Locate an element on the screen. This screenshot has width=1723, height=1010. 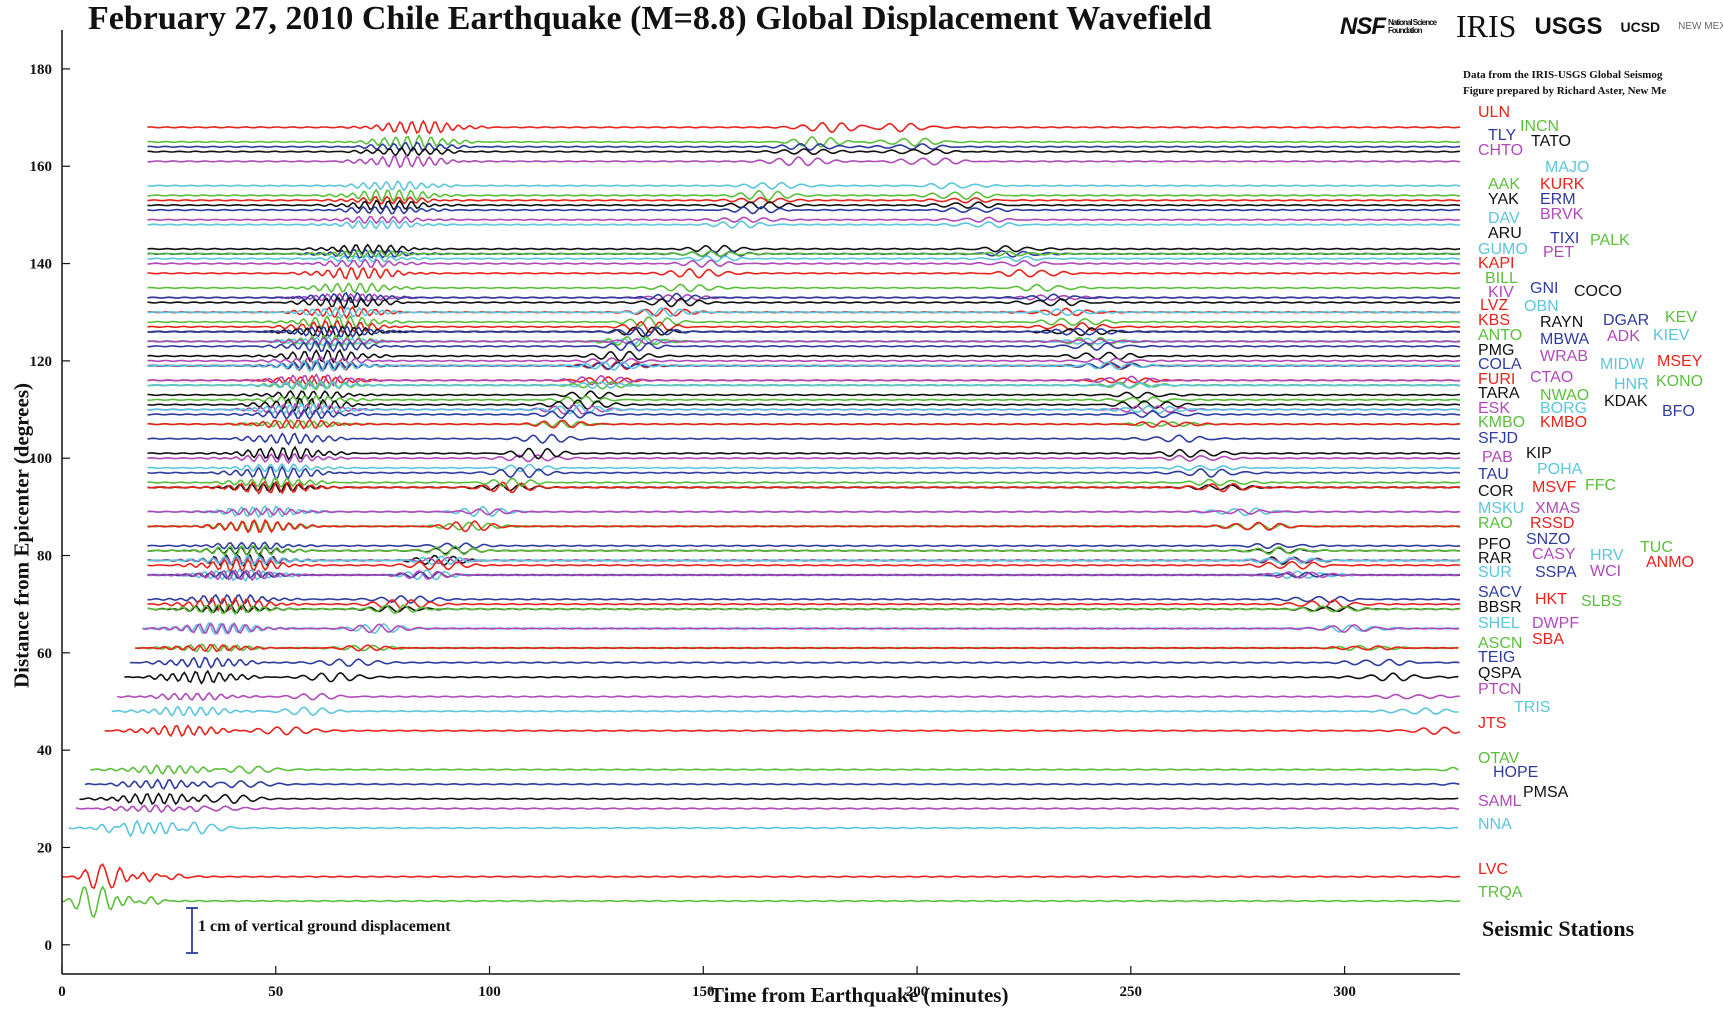
trace-aru is located at coordinates (804, 249).